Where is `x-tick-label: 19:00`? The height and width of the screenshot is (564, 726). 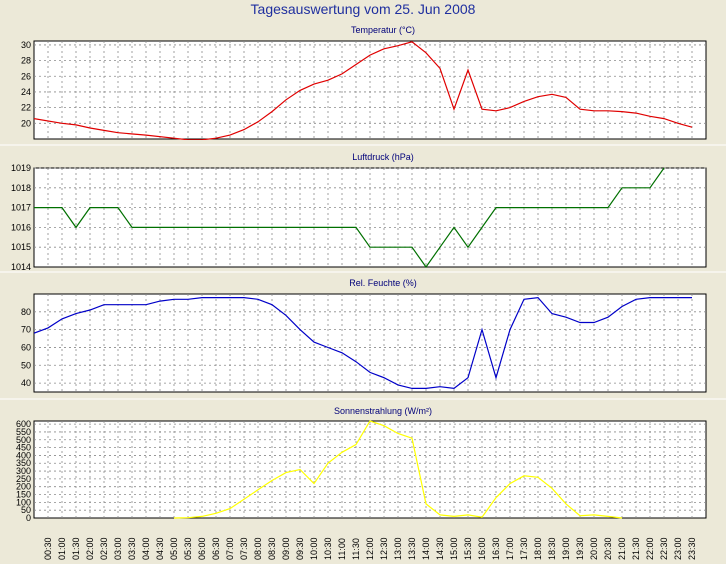
x-tick-label: 19:00 is located at coordinates (566, 548).